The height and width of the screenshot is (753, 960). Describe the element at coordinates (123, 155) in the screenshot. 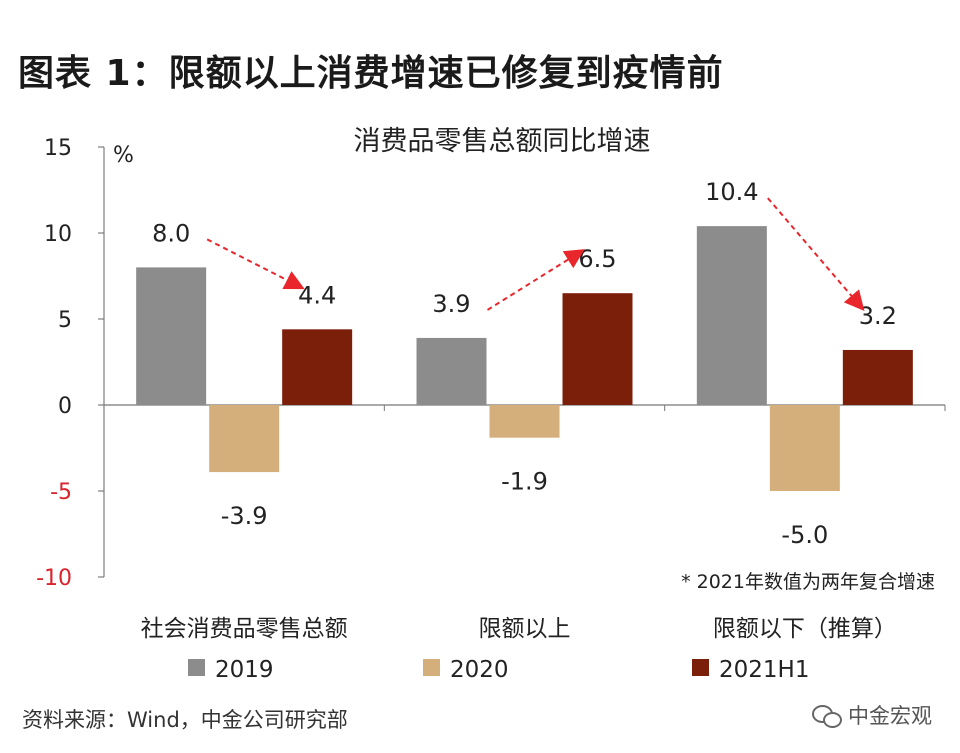

I see `y-axis-unit: %` at that location.